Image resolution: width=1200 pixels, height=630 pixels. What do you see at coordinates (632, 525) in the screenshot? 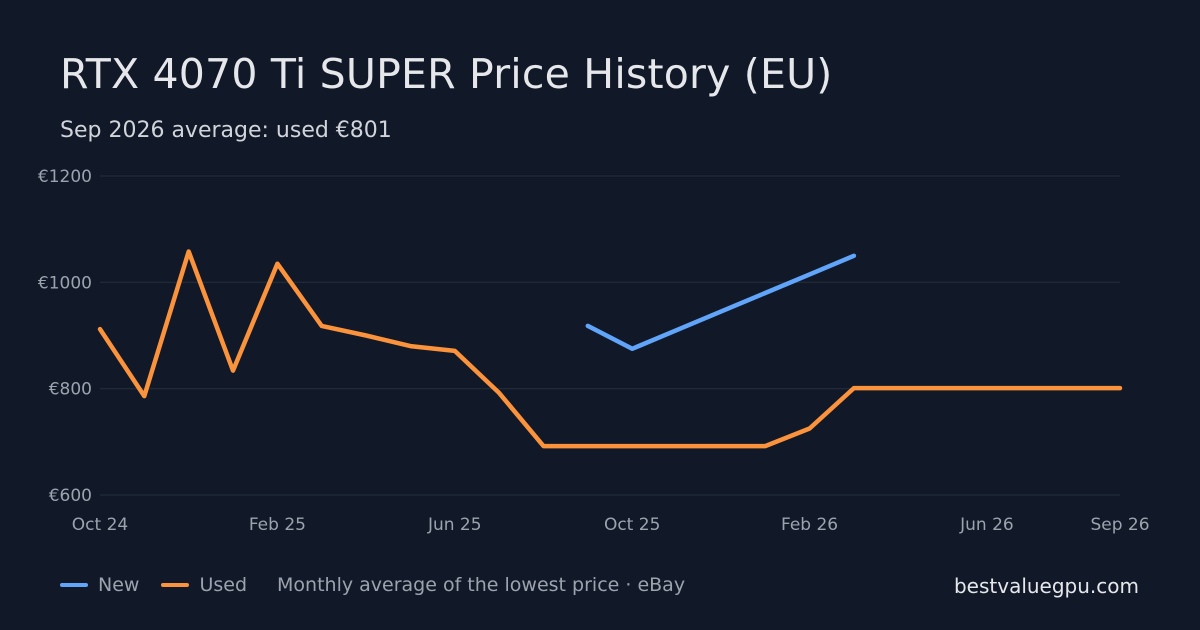
I see `x-tick-label: Oct 25` at bounding box center [632, 525].